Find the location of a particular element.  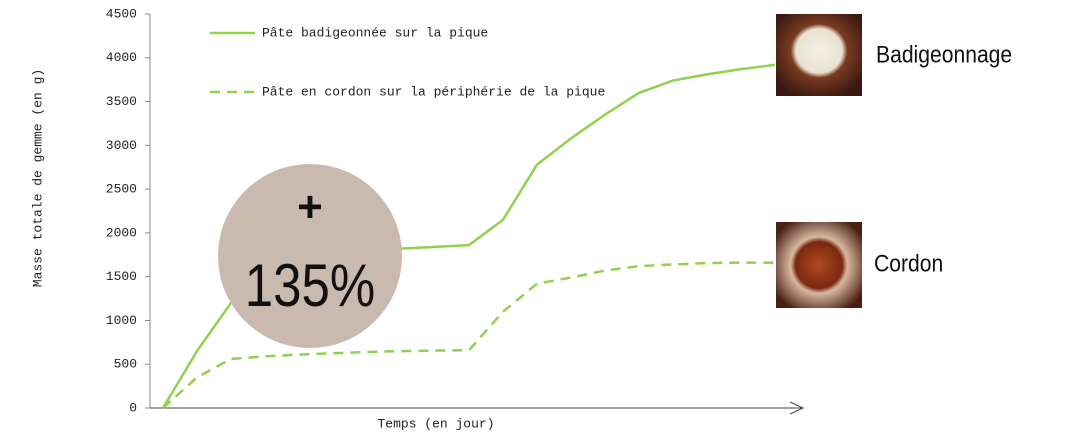

y-tick-label: 4000 is located at coordinates (121, 57).